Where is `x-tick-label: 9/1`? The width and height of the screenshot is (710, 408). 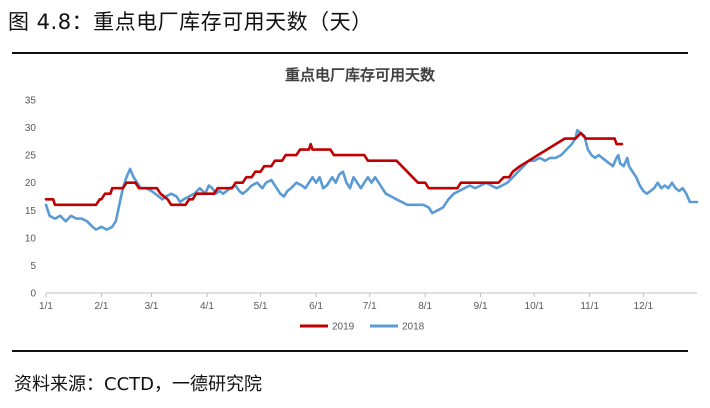
x-tick-label: 9/1 is located at coordinates (481, 306).